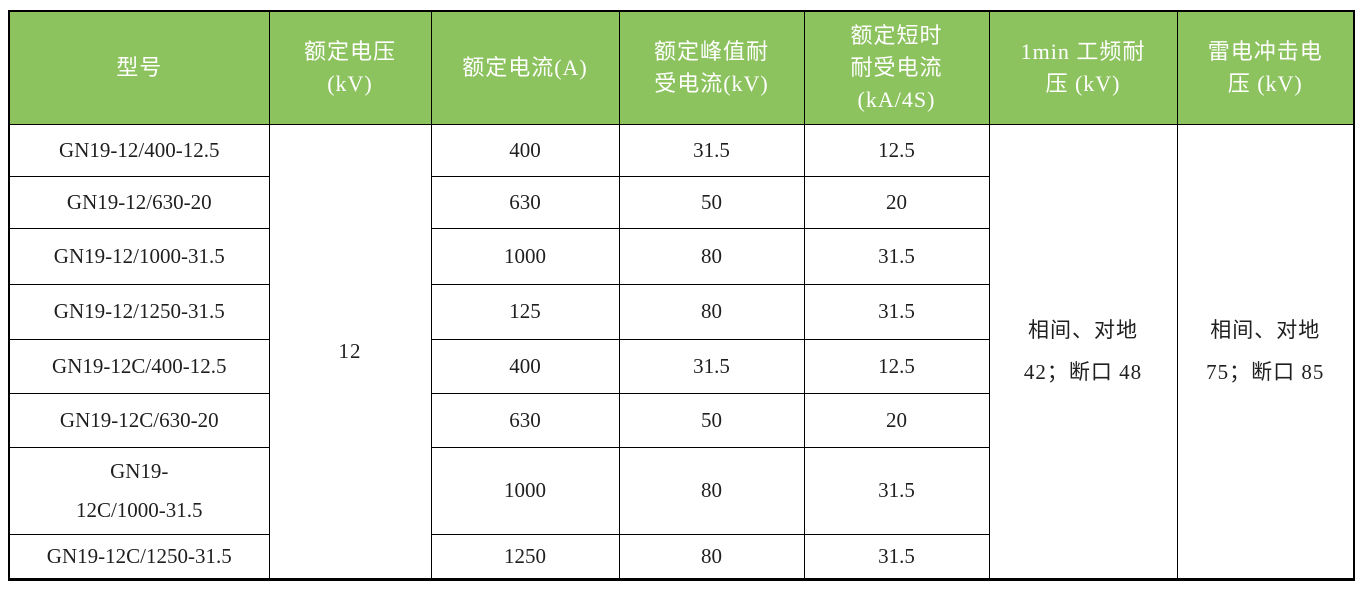 This screenshot has width=1366, height=590. I want to click on model-cell: GN19-12/400-12.5, so click(139, 150).